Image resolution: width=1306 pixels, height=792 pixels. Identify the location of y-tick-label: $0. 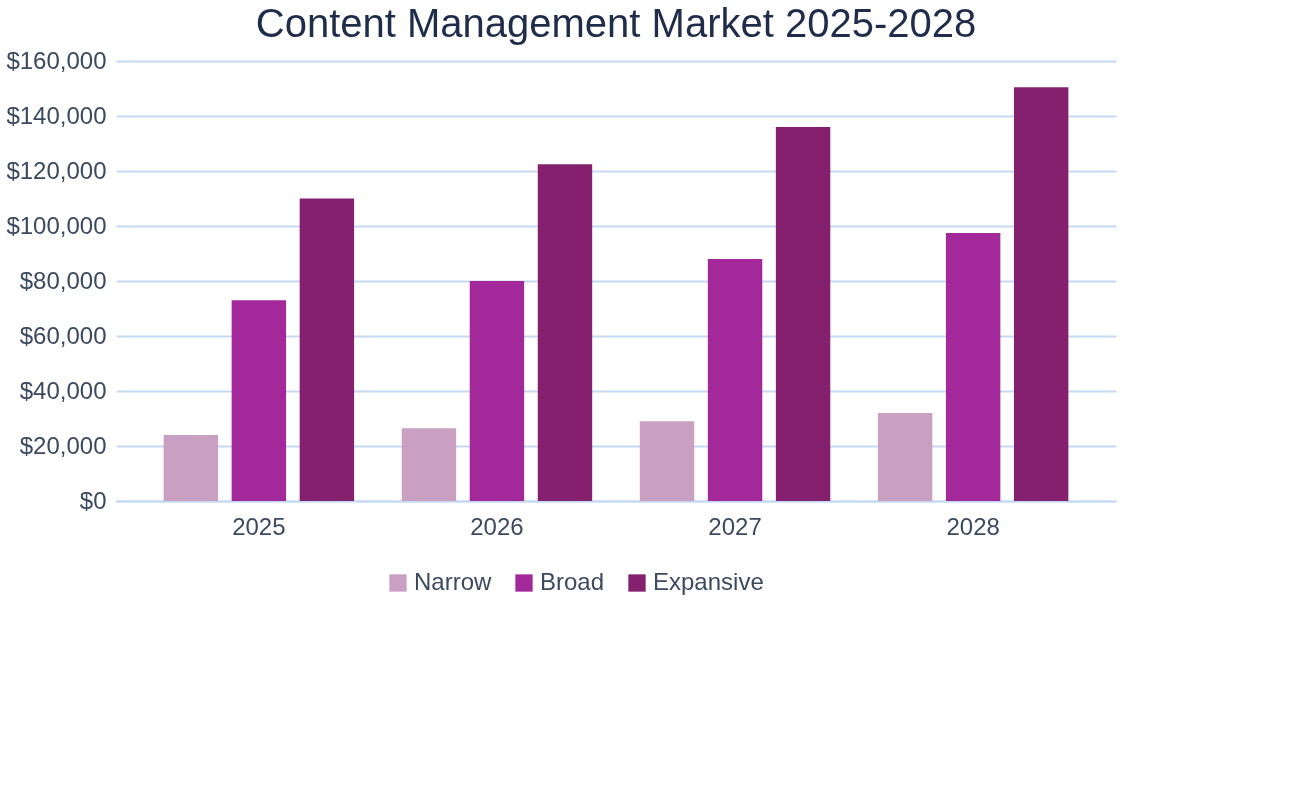
(93, 500).